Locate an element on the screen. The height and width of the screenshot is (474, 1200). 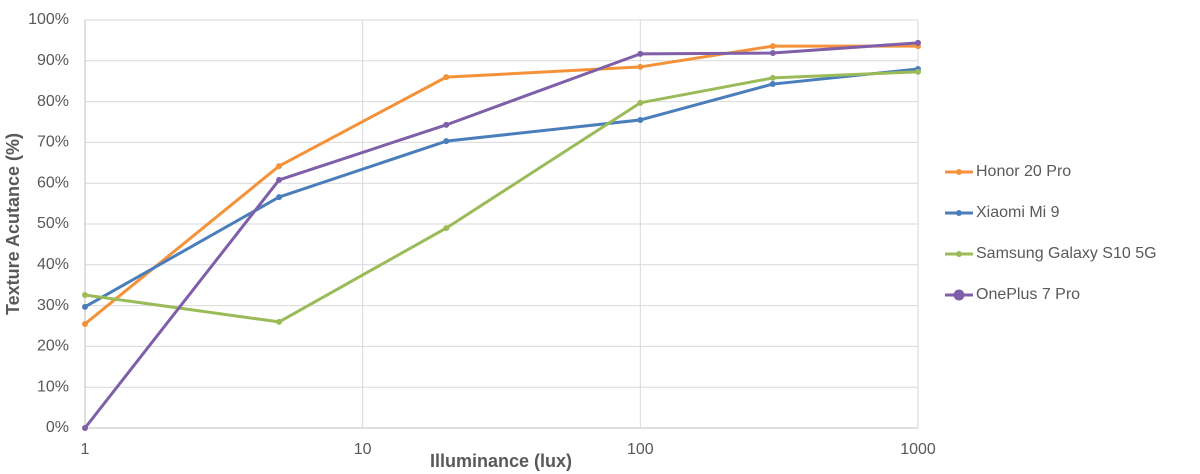
y-tick-label: 90% is located at coordinates (53, 60).